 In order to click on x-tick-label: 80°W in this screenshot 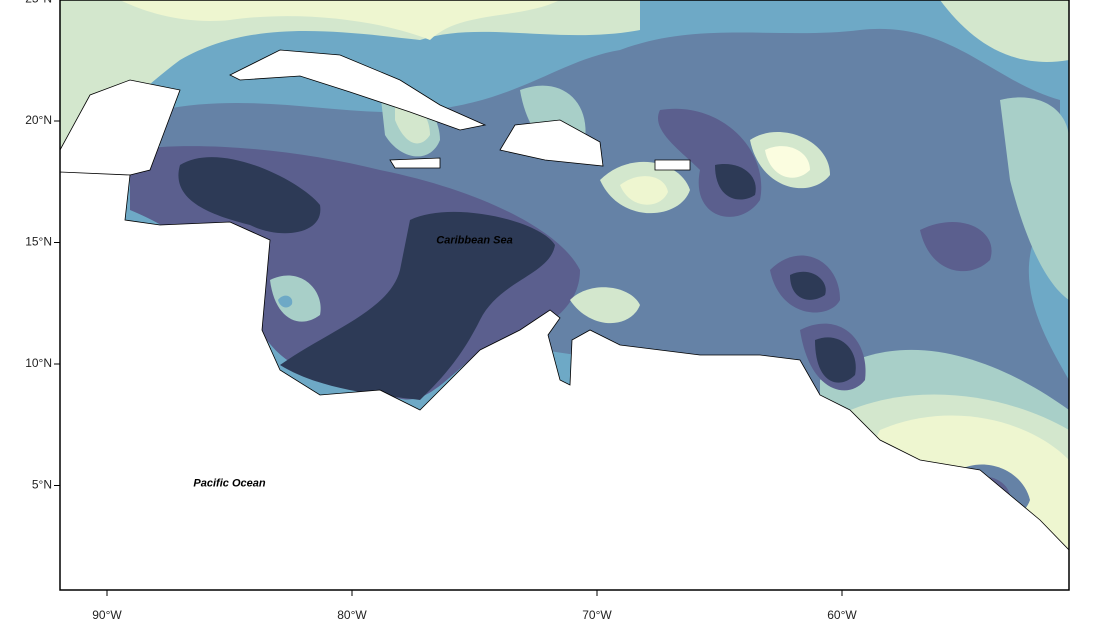, I will do `click(352, 615)`.